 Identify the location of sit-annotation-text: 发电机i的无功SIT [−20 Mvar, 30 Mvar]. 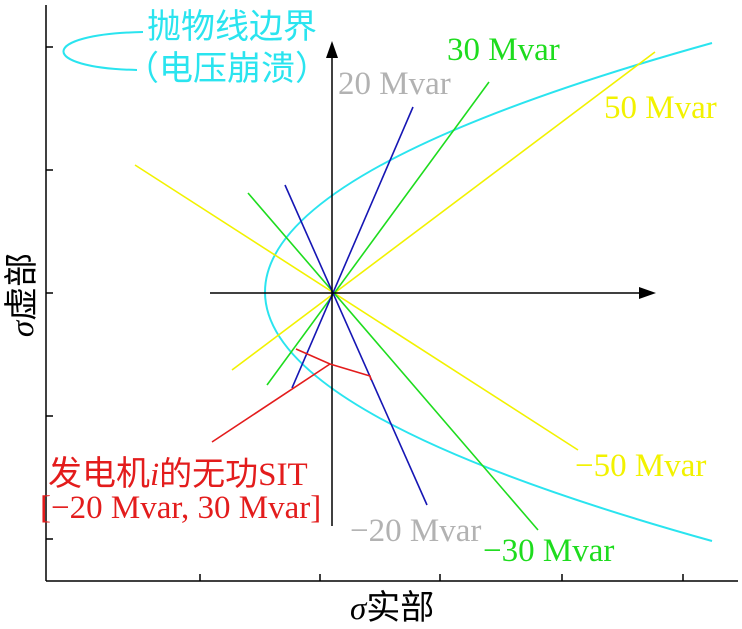
(180, 490).